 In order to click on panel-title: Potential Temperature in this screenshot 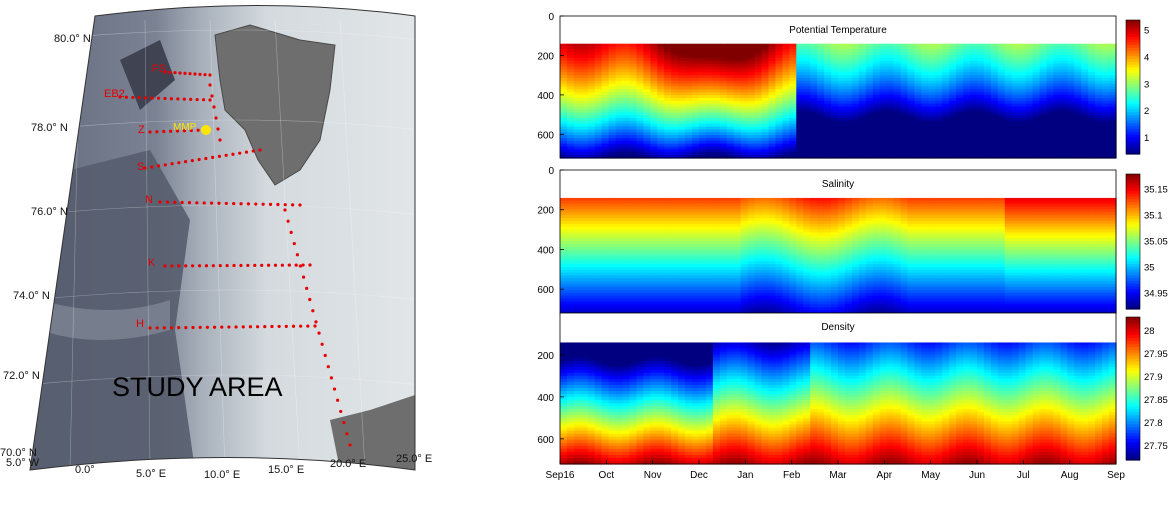, I will do `click(838, 30)`.